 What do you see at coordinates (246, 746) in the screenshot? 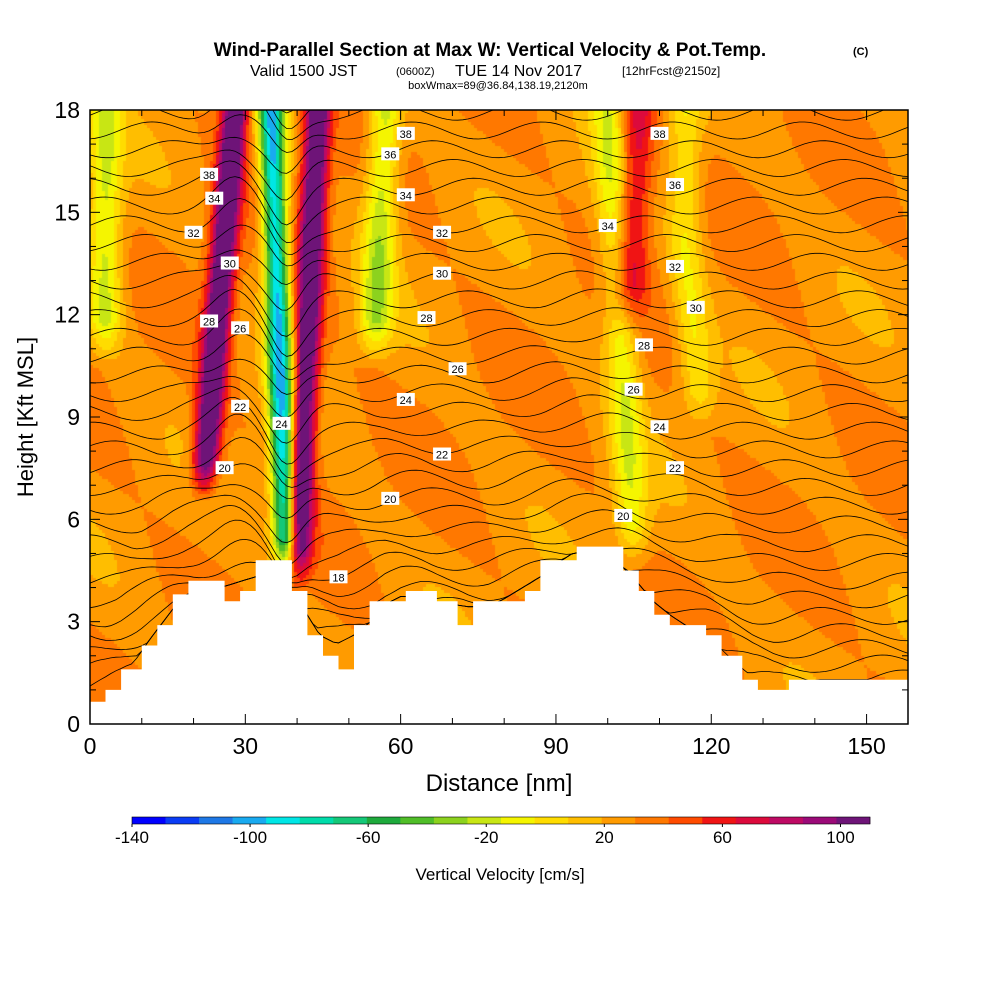
I see `x-tick-label: 30` at bounding box center [246, 746].